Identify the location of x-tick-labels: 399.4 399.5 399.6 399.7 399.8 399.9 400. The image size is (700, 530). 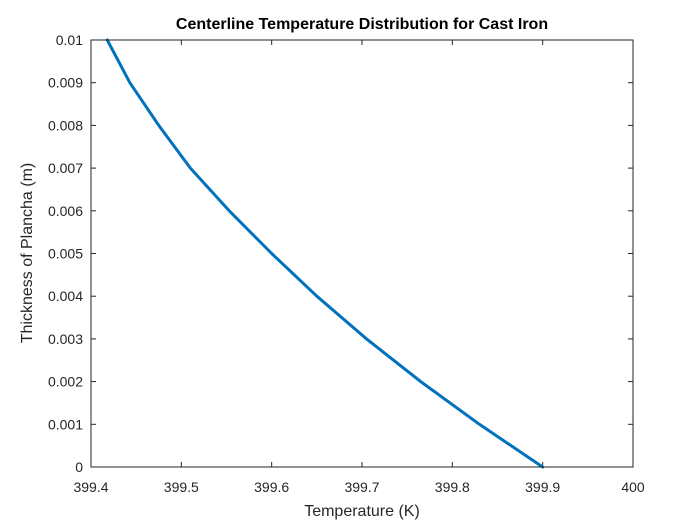
(358, 487).